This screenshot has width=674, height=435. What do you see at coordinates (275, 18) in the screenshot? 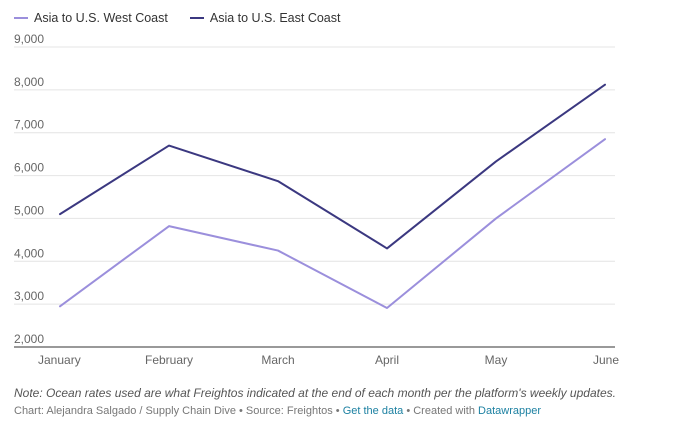
I see `legend-label-east: Asia to U.S. East Coast` at bounding box center [275, 18].